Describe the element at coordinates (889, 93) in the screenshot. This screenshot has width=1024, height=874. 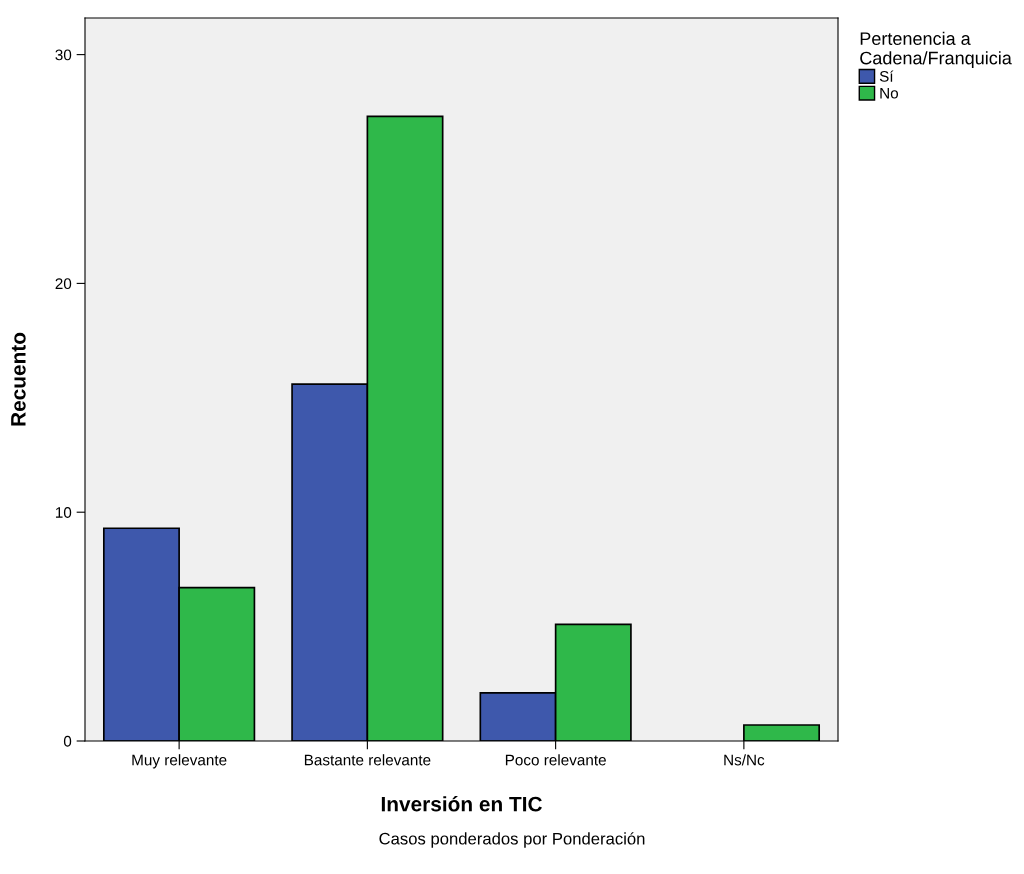
I see `legend-label: No` at that location.